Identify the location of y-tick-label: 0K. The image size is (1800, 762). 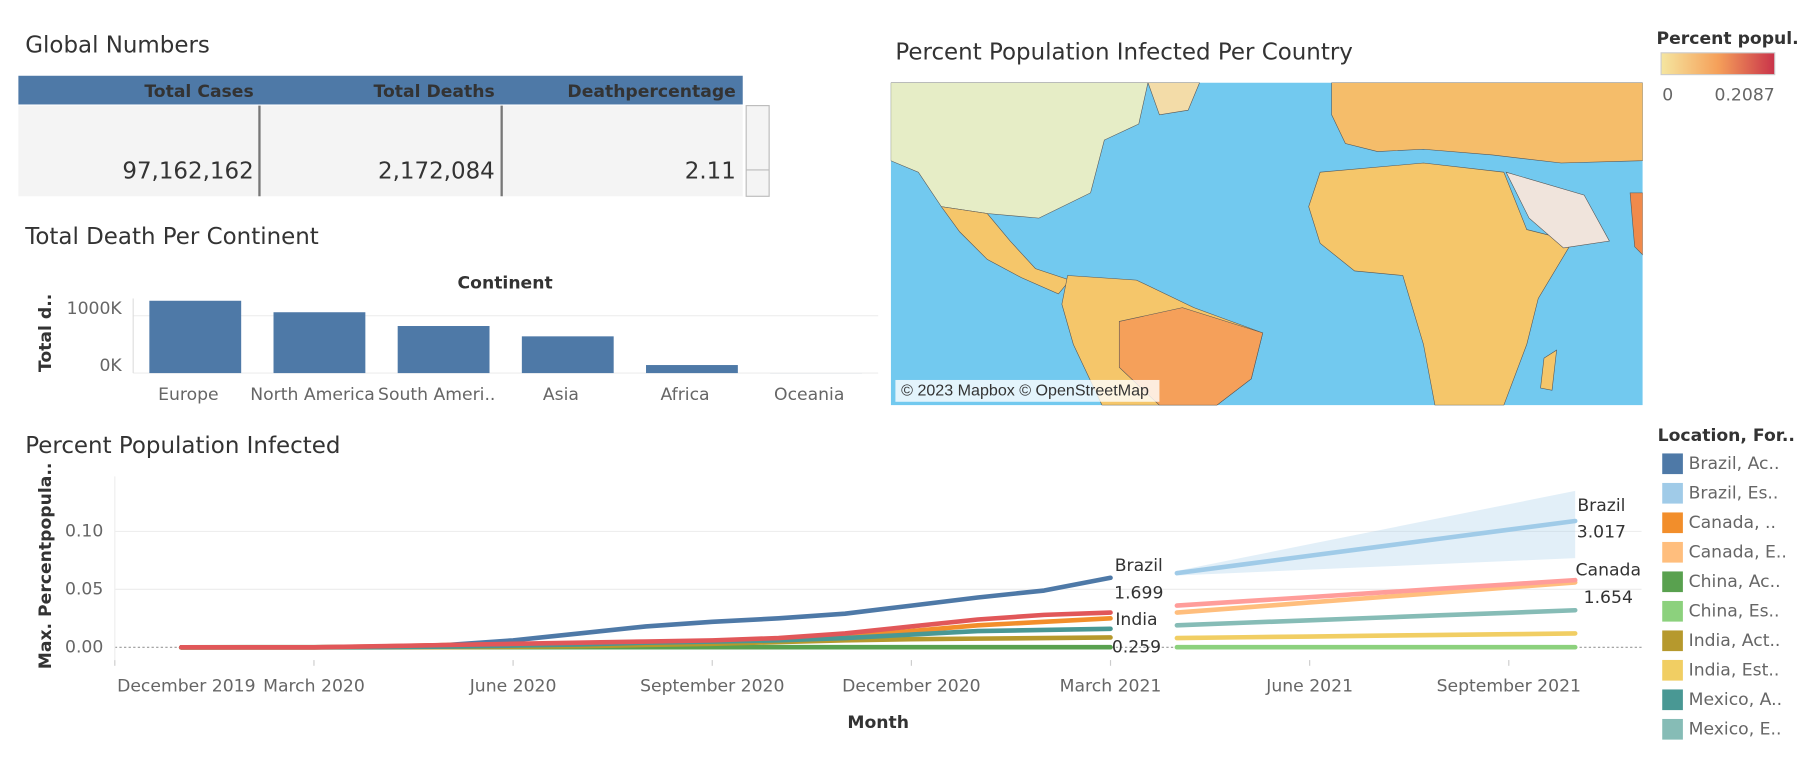
(110, 366).